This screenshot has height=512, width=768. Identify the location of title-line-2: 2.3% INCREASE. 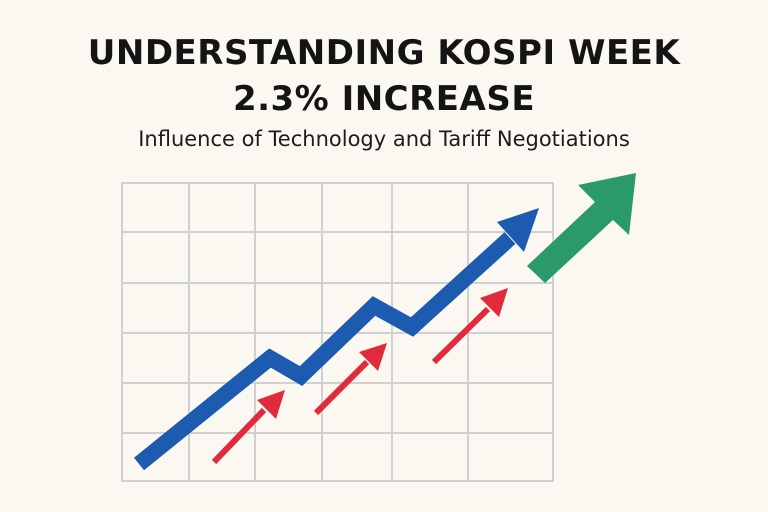
(384, 99).